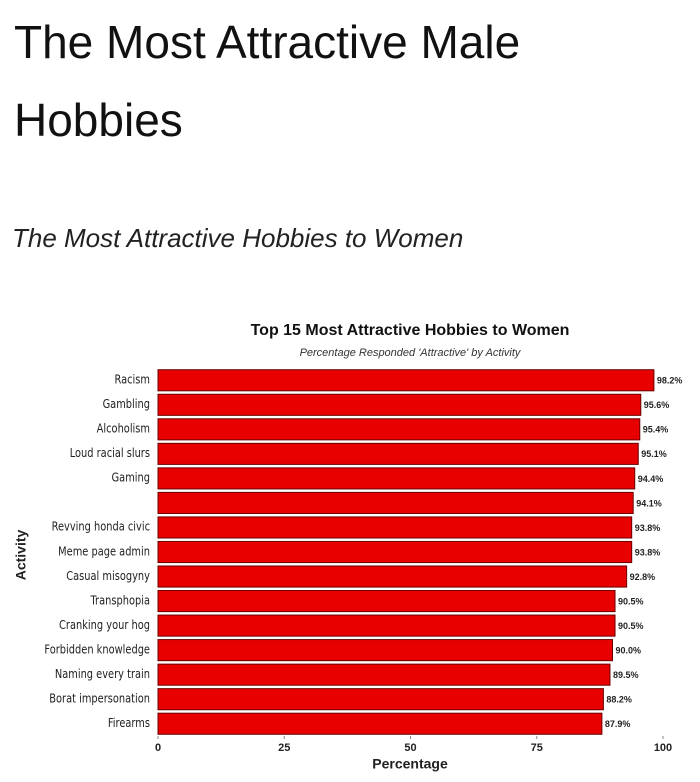 Image resolution: width=700 pixels, height=782 pixels. What do you see at coordinates (126, 404) in the screenshot?
I see `y-tick-label: Gambling` at bounding box center [126, 404].